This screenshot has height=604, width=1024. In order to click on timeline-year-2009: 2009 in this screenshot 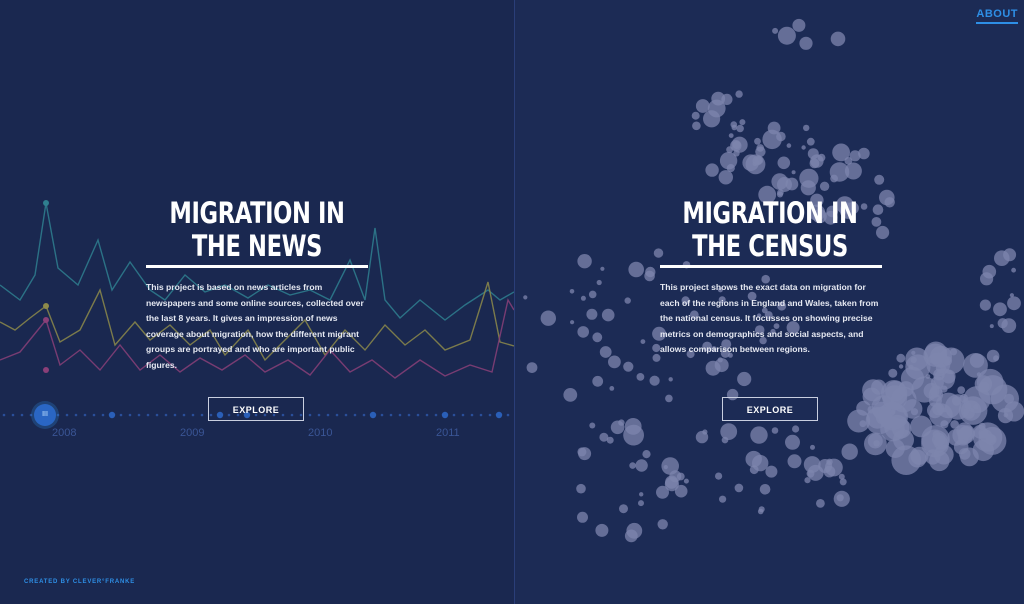, I will do `click(192, 433)`.